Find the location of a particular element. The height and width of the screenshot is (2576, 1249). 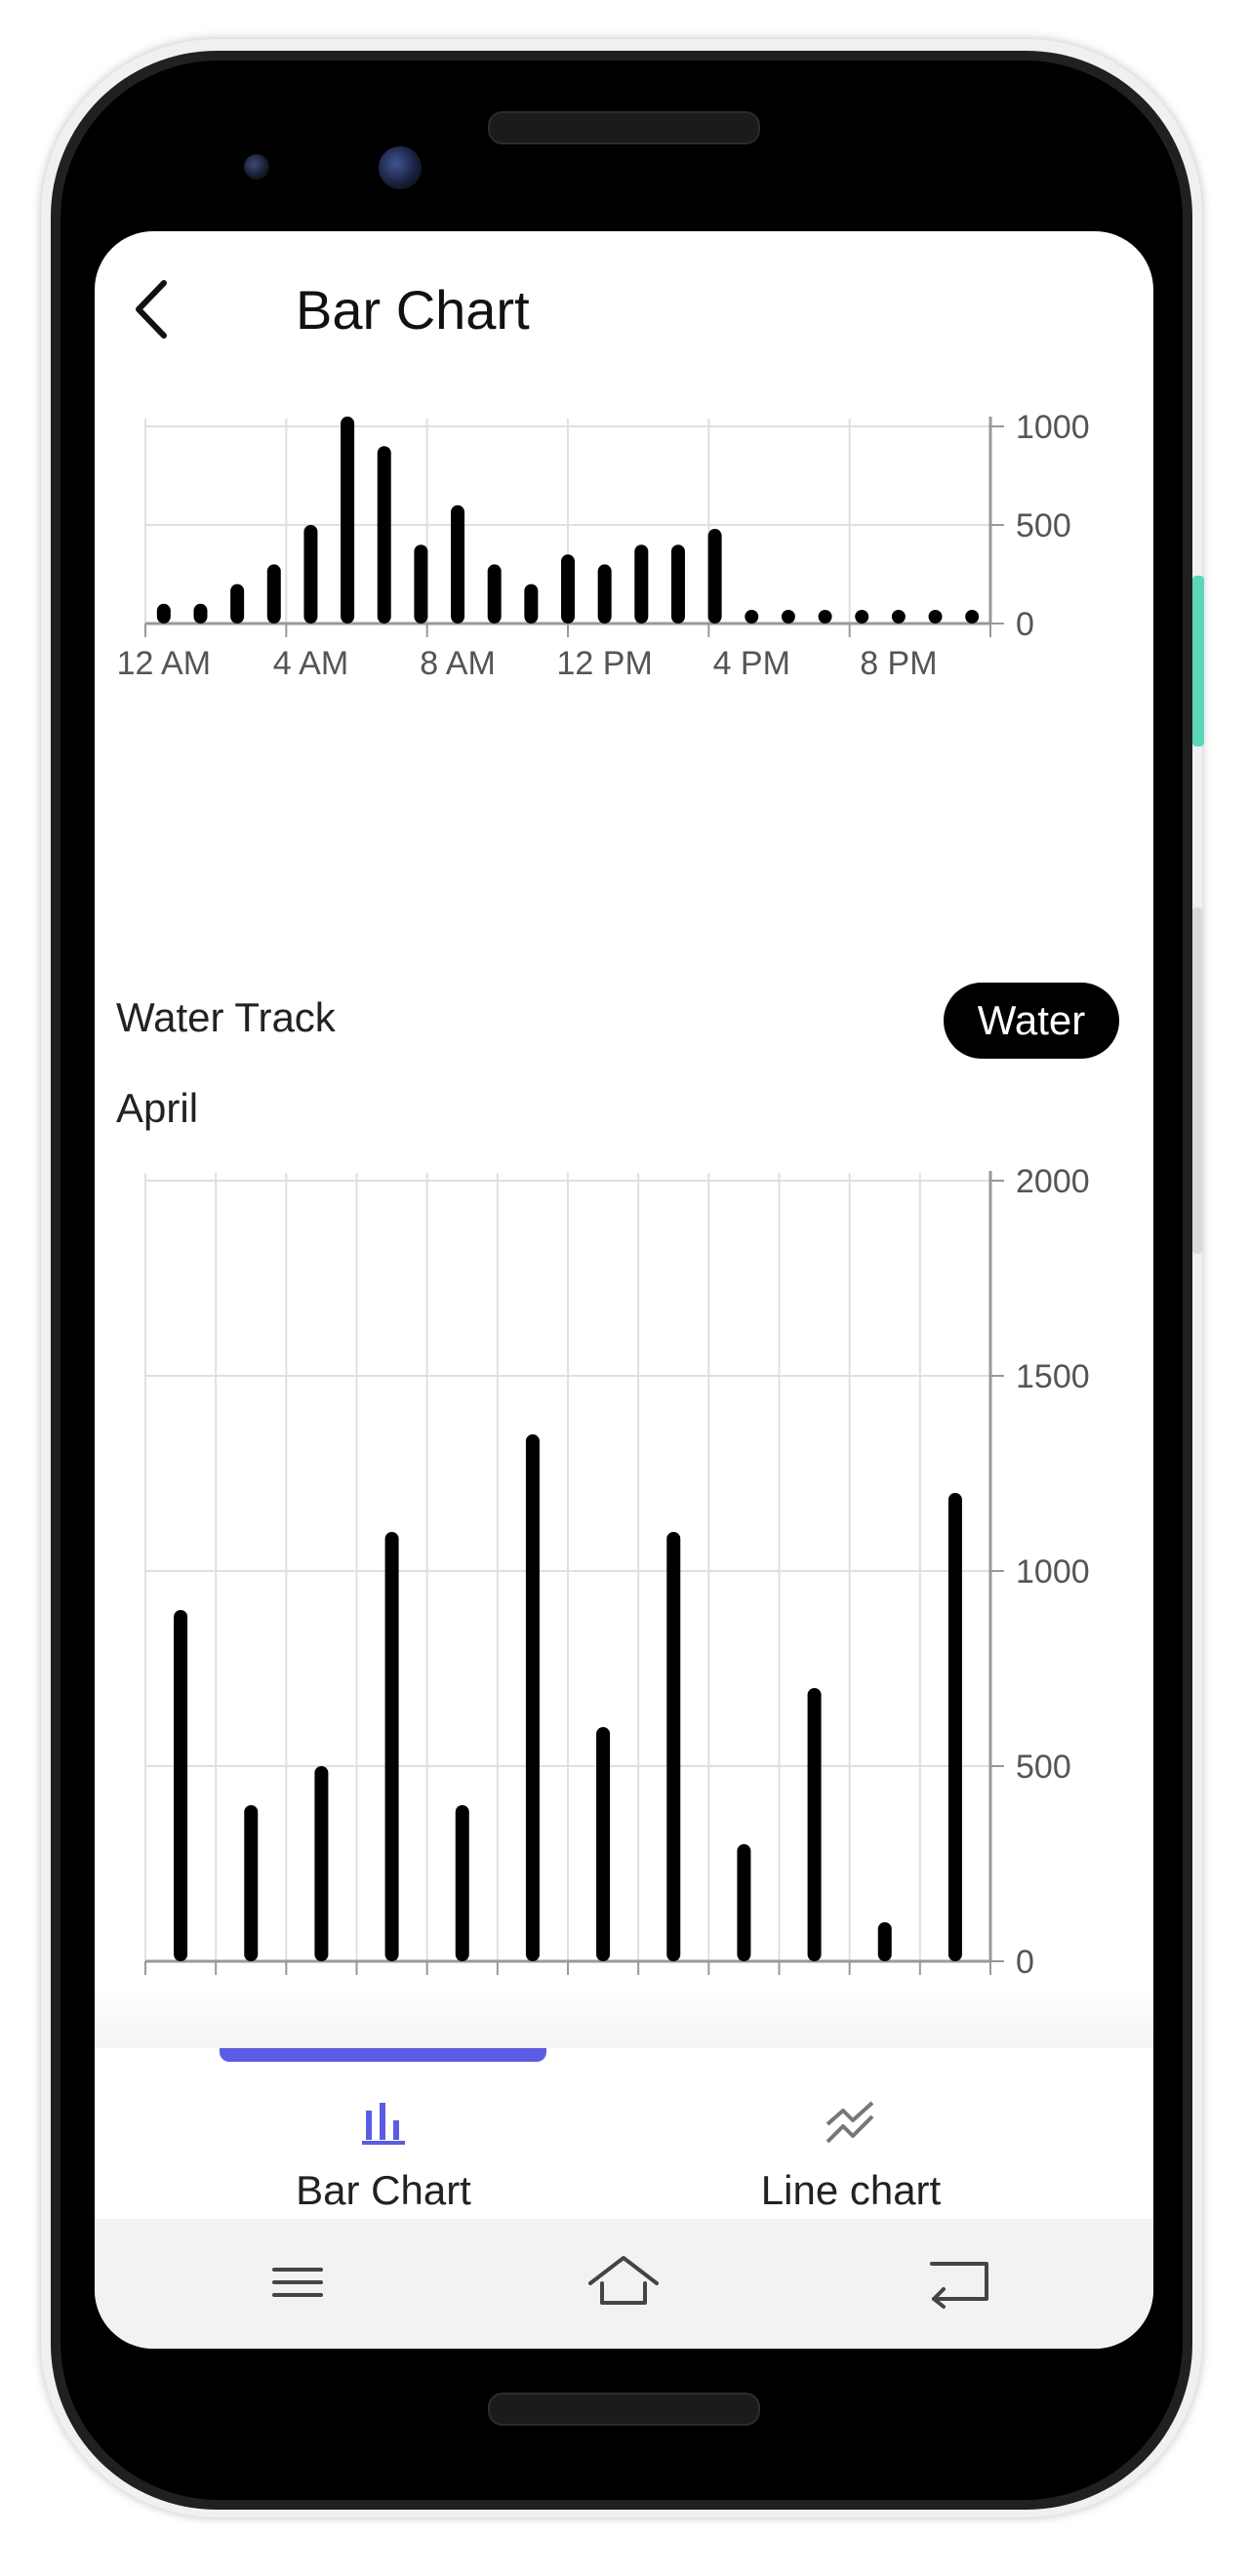

menu-button is located at coordinates (298, 2282).